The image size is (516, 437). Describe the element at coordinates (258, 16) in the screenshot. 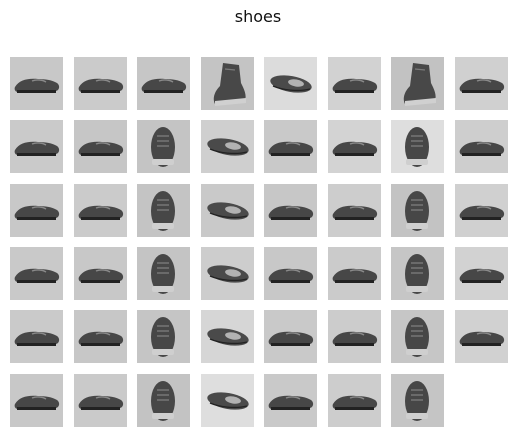

I see `figure-title: shoes` at that location.